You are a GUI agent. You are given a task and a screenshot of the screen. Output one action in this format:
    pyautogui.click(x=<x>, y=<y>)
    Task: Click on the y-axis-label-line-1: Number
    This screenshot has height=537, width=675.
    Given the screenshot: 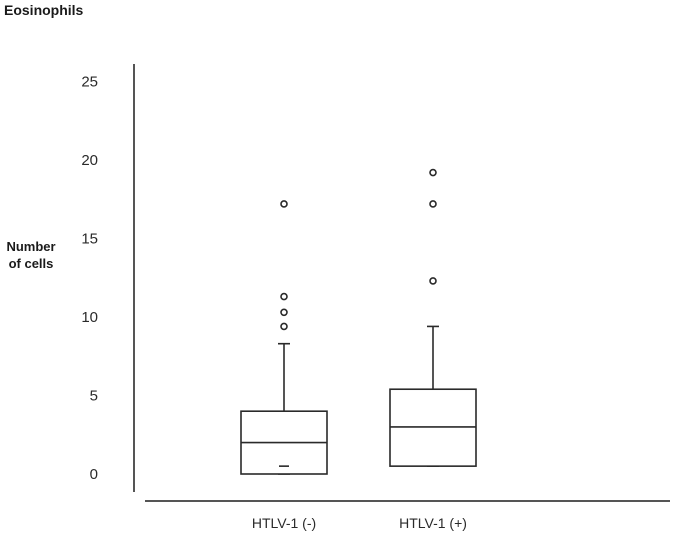 What is the action you would take?
    pyautogui.click(x=31, y=246)
    